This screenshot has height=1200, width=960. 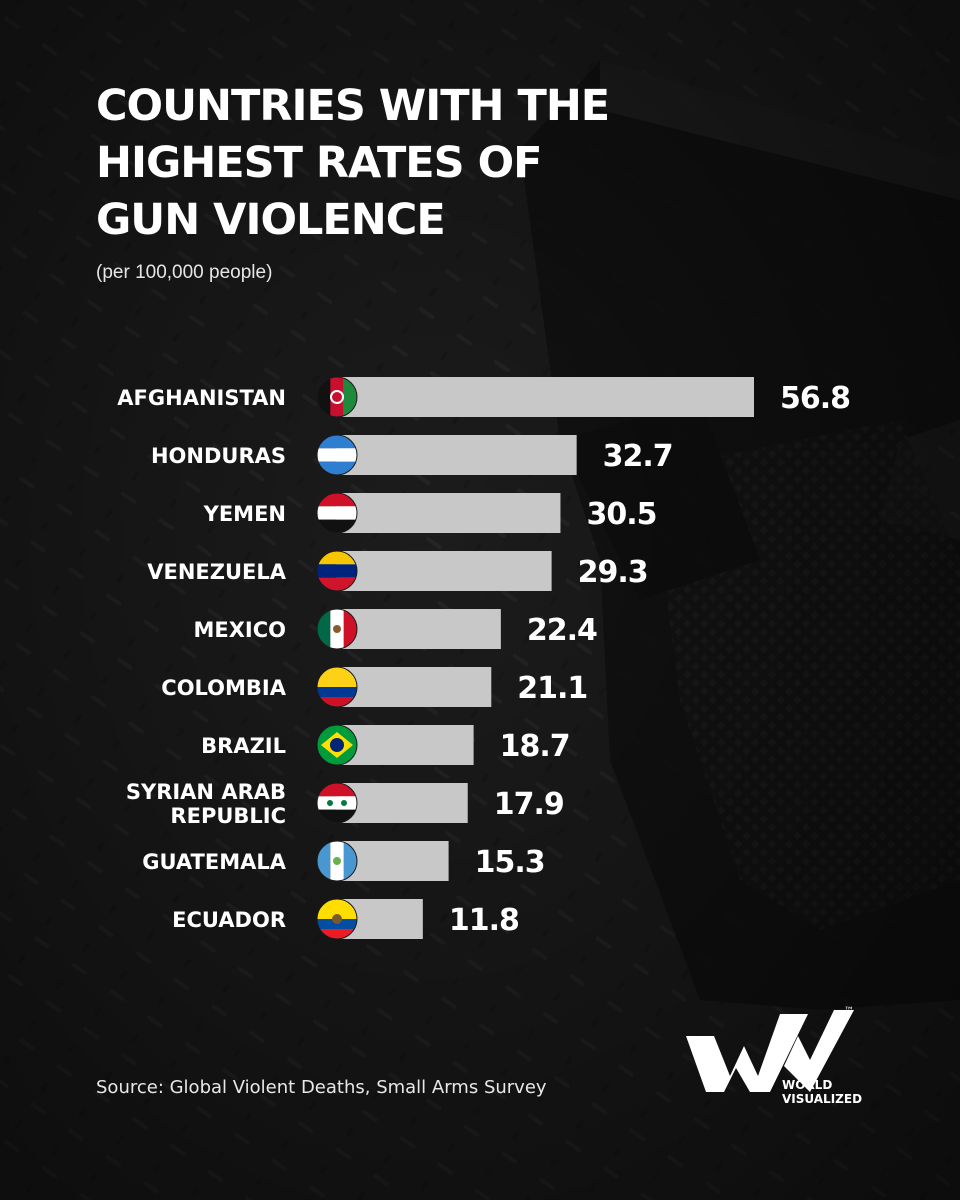 I want to click on country-label: SYRIAN ARAB REPUBLIC, so click(x=206, y=804).